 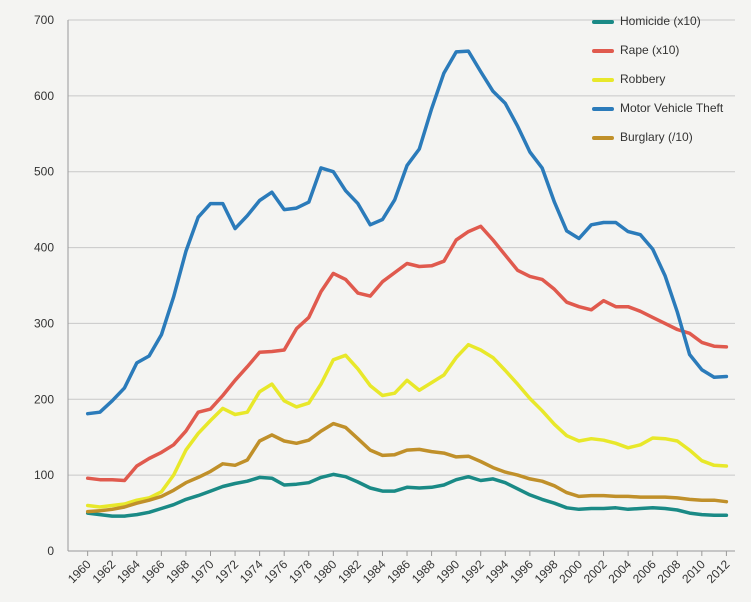 What do you see at coordinates (644, 571) in the screenshot?
I see `x-tick-label: 2006` at bounding box center [644, 571].